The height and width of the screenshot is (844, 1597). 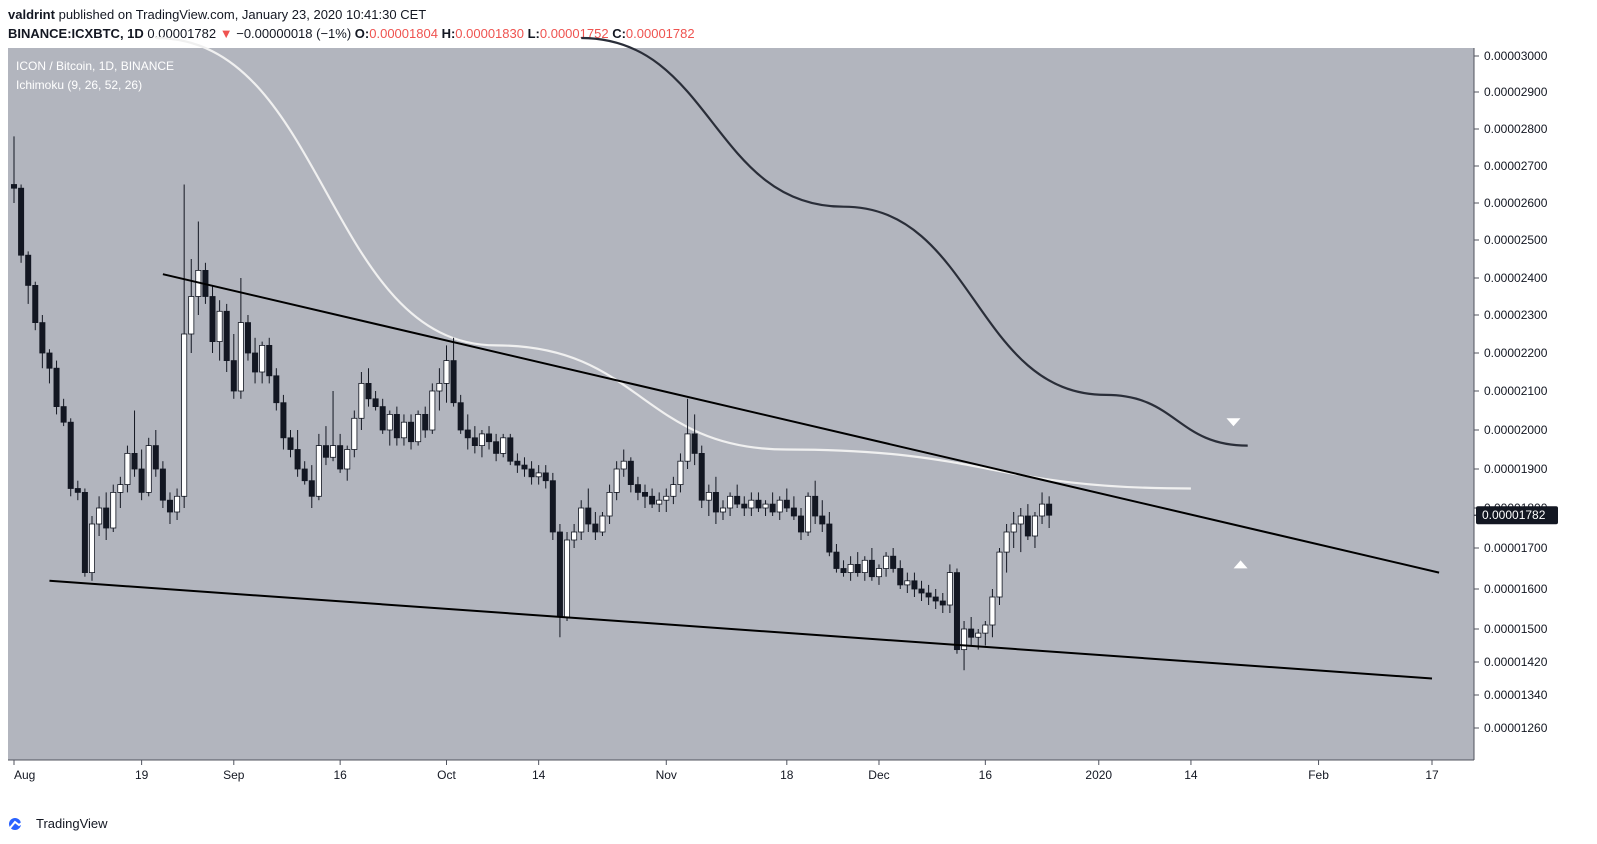 What do you see at coordinates (31, 14) in the screenshot?
I see `publisher-name: valdrint` at bounding box center [31, 14].